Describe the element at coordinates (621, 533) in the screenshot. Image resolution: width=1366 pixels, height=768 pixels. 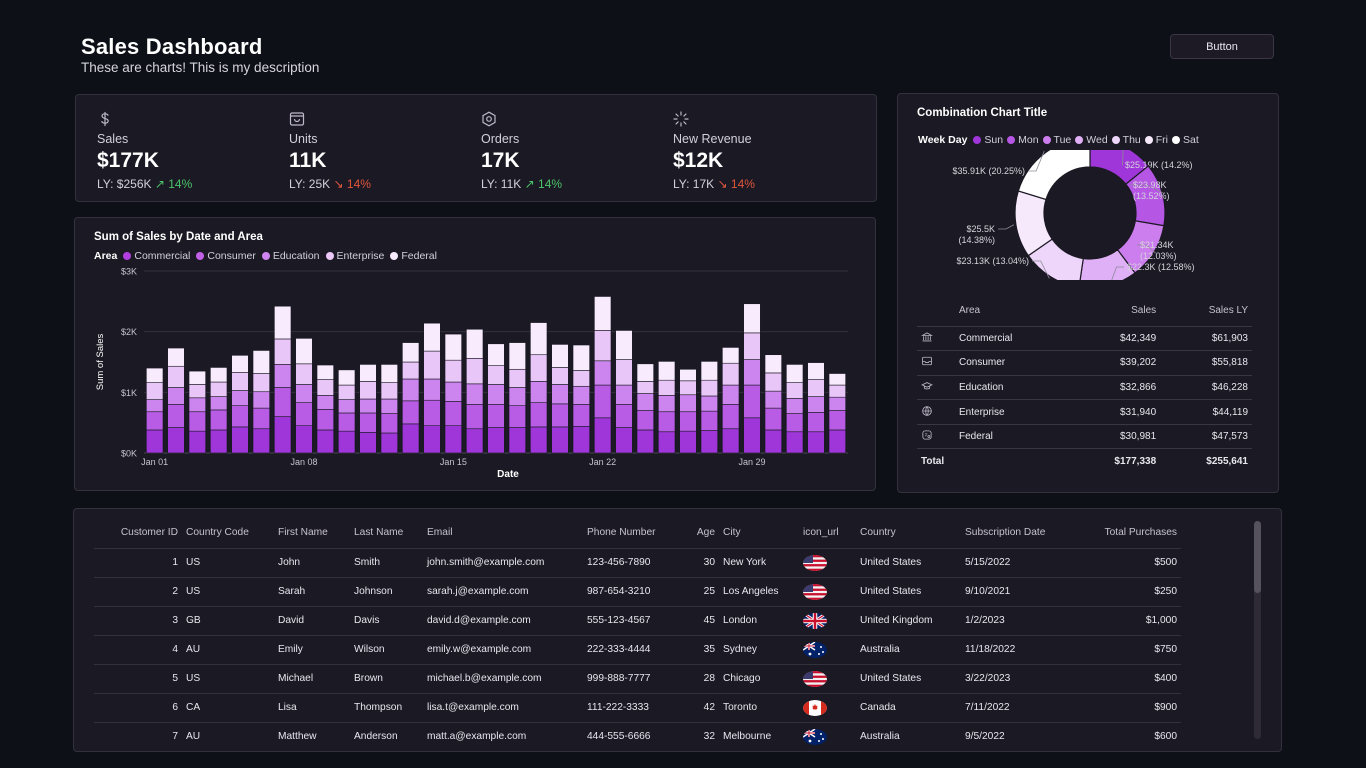
I see `column-header: Phone Number` at that location.